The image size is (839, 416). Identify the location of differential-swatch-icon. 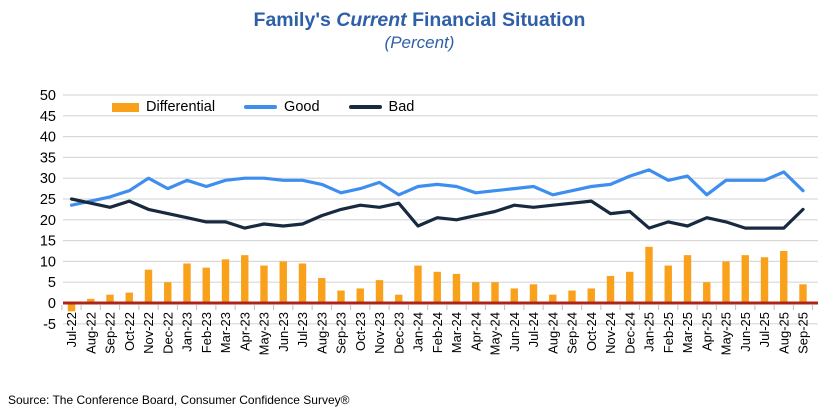
(125, 107).